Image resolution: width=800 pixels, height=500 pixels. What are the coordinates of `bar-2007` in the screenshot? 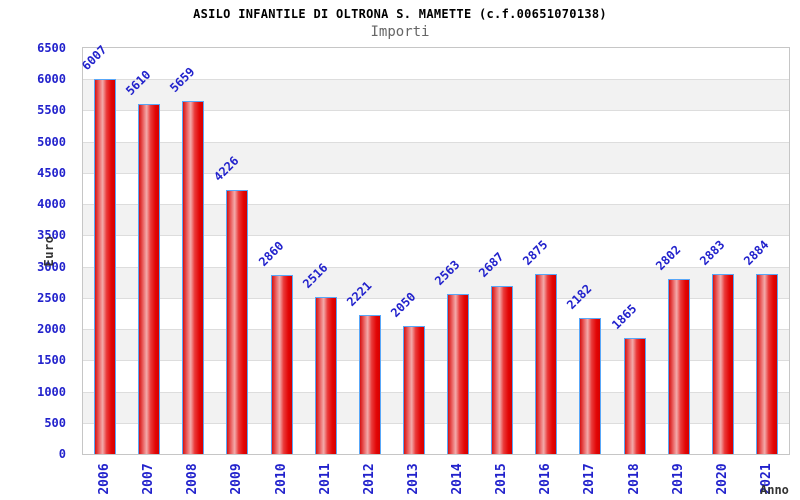 It's located at (149, 278).